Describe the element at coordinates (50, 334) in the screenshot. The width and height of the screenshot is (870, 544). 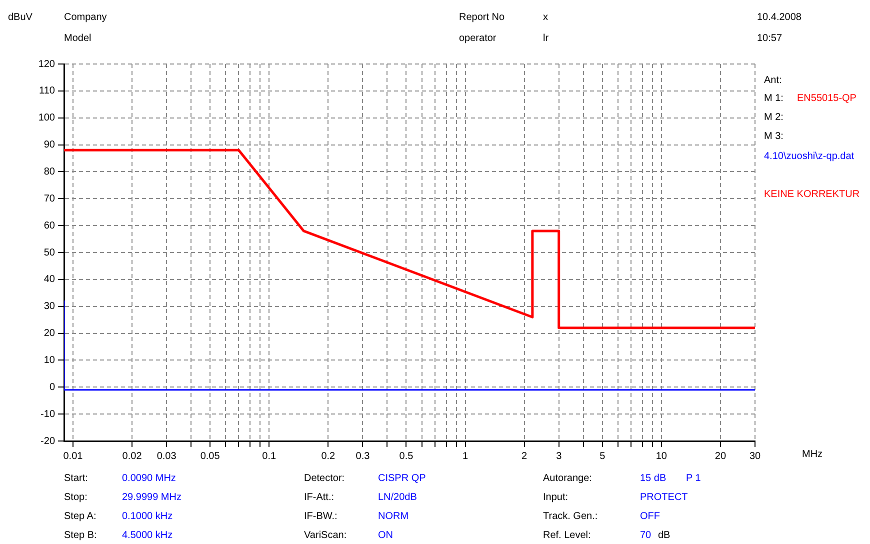
I see `y-tick-label: 20` at that location.